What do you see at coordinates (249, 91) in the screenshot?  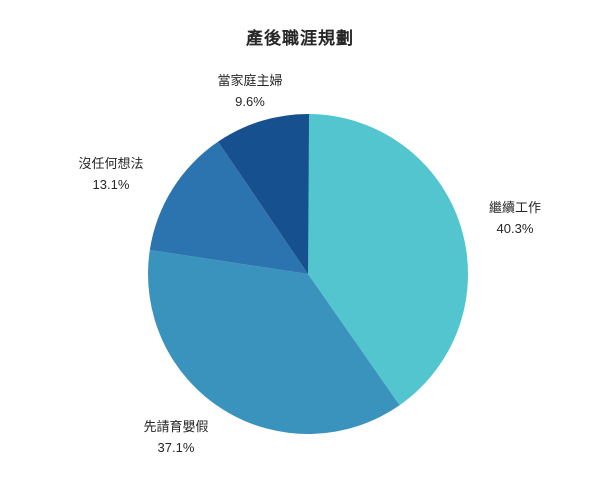 I see `slice-label: 當家庭主婦 9.6%` at bounding box center [249, 91].